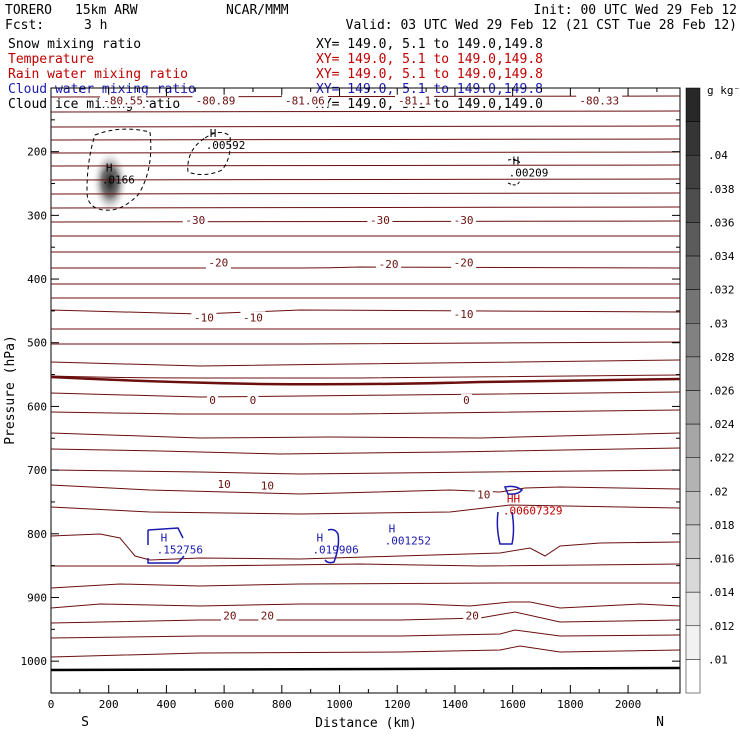 The width and height of the screenshot is (740, 740). Describe the element at coordinates (365, 380) in the screenshot. I see `freezing-level-isotherm` at that location.